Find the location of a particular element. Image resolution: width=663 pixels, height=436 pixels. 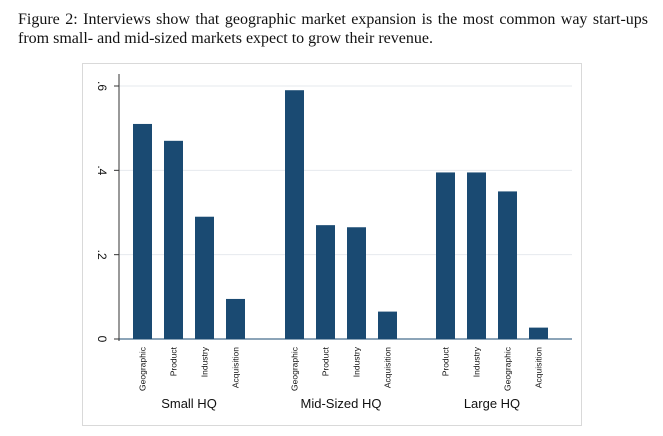

group-label: Large HQ is located at coordinates (492, 403).